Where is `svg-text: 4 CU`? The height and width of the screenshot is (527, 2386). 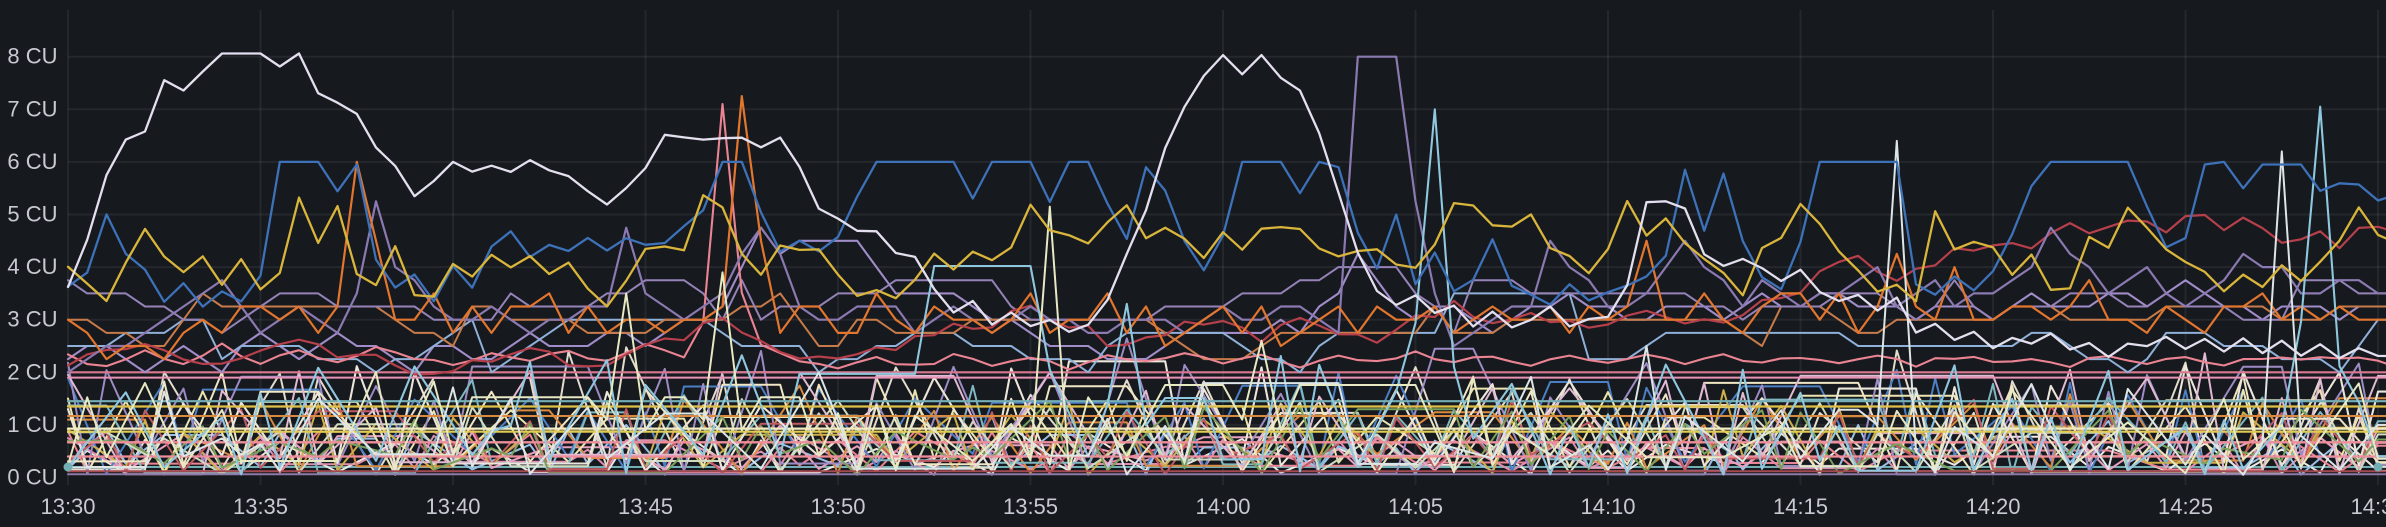 svg-text: 4 CU is located at coordinates (32, 266).